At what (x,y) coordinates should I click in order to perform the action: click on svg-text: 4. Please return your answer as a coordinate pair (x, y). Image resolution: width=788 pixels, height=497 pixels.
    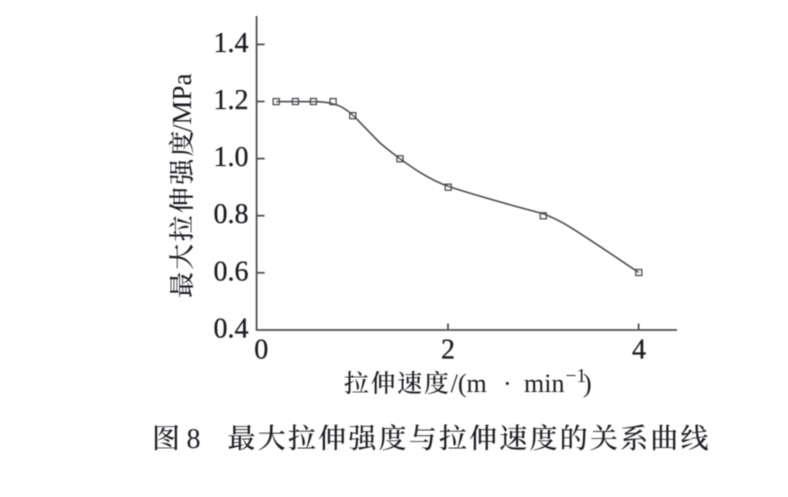
    Looking at the image, I should click on (639, 350).